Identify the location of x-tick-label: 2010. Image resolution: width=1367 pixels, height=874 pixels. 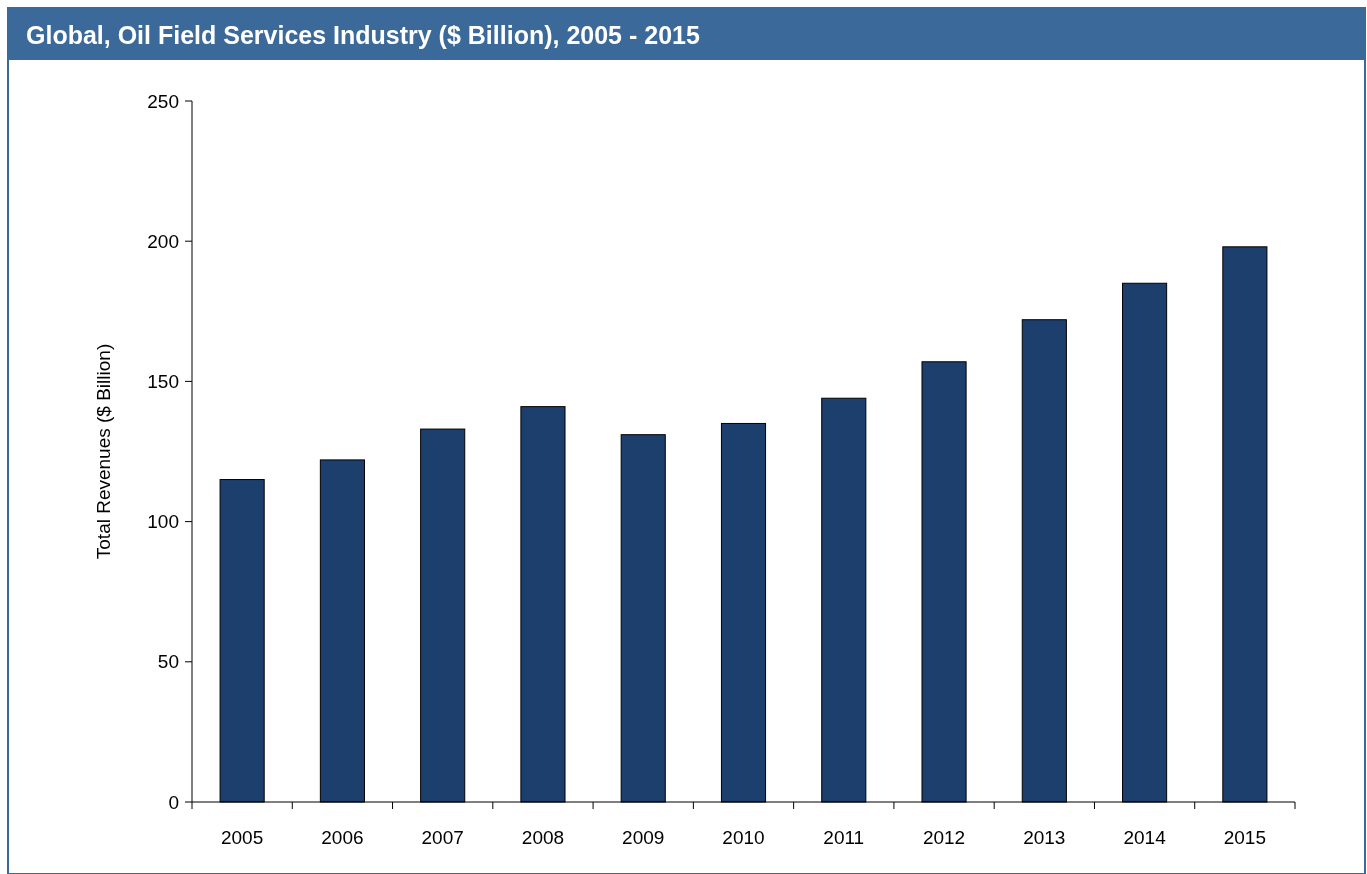
(743, 837).